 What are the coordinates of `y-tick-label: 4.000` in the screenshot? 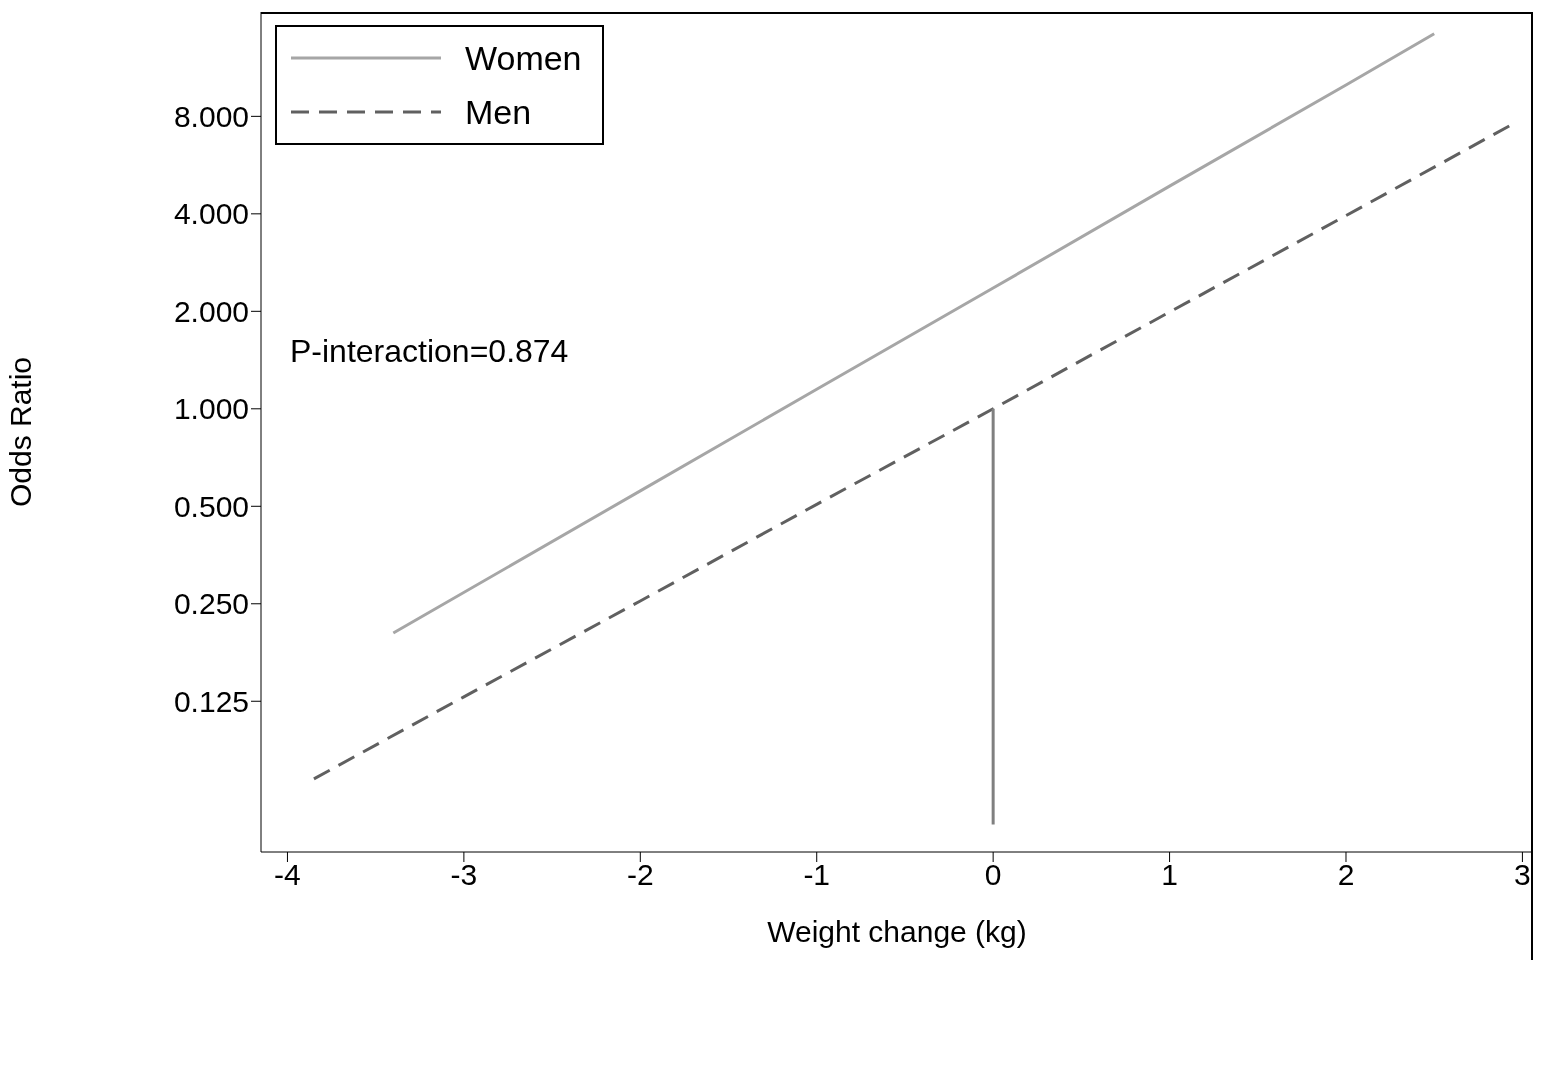 It's located at (211, 214).